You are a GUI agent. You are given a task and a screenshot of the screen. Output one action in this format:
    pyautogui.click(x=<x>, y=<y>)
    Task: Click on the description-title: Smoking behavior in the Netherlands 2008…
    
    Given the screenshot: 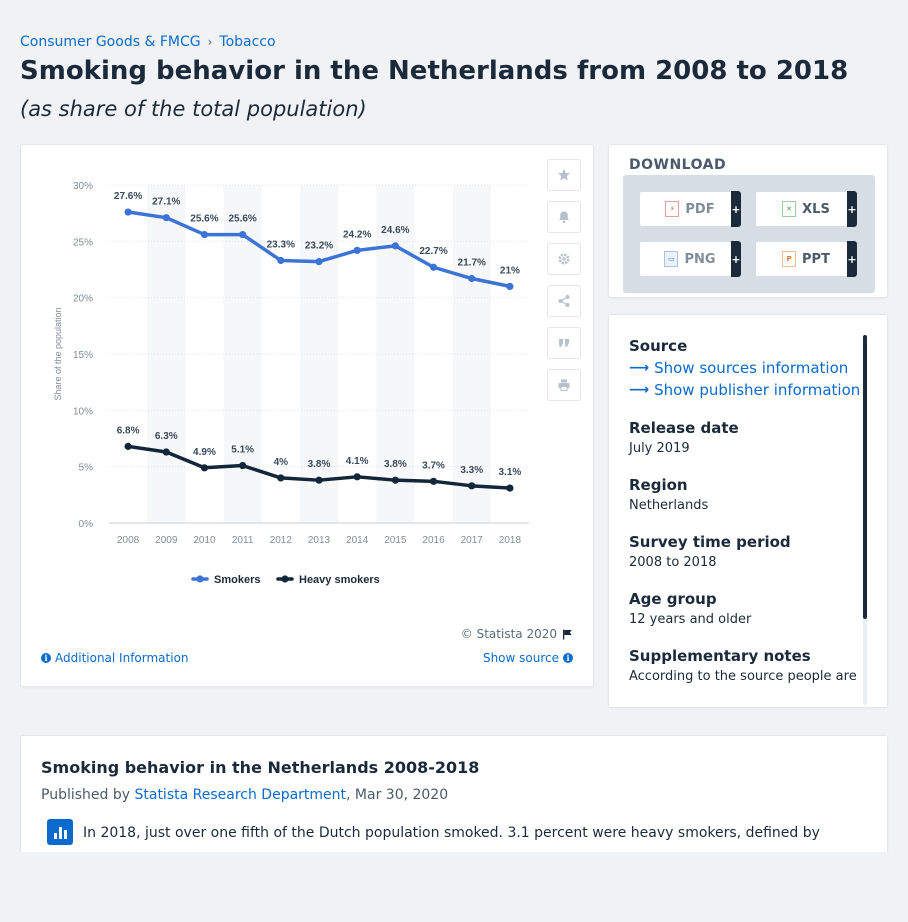 What is the action you would take?
    pyautogui.click(x=260, y=767)
    